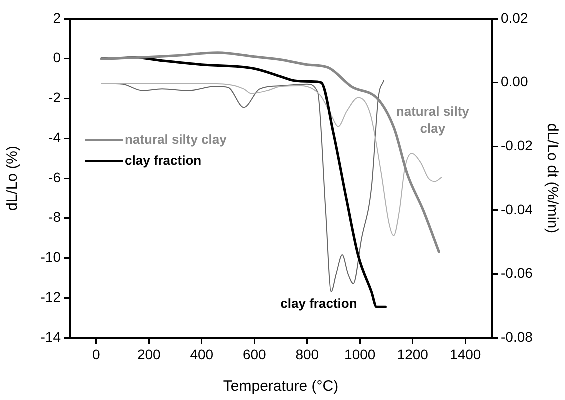 The width and height of the screenshot is (565, 400). What do you see at coordinates (433, 120) in the screenshot?
I see `annotation: natural silty clay` at bounding box center [433, 120].